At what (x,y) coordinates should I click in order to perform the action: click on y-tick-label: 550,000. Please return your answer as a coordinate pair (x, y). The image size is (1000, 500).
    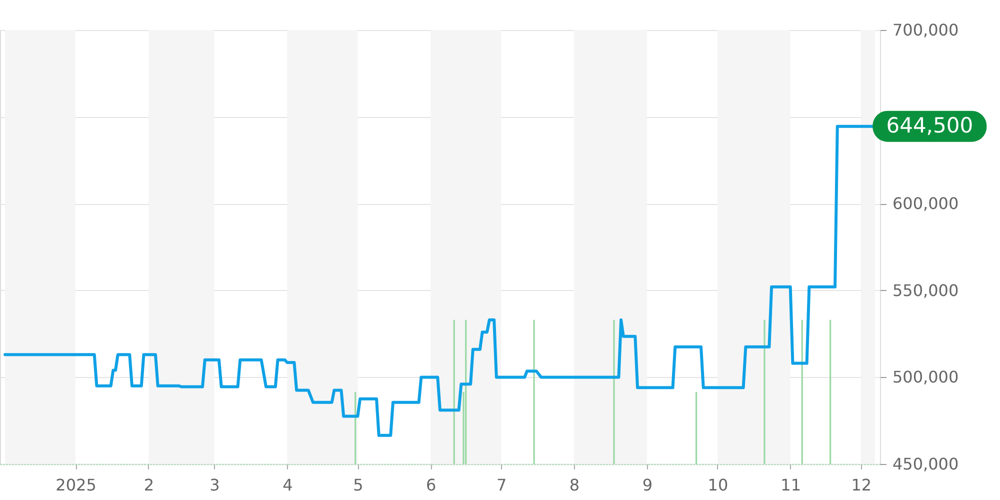
    Looking at the image, I should click on (925, 290).